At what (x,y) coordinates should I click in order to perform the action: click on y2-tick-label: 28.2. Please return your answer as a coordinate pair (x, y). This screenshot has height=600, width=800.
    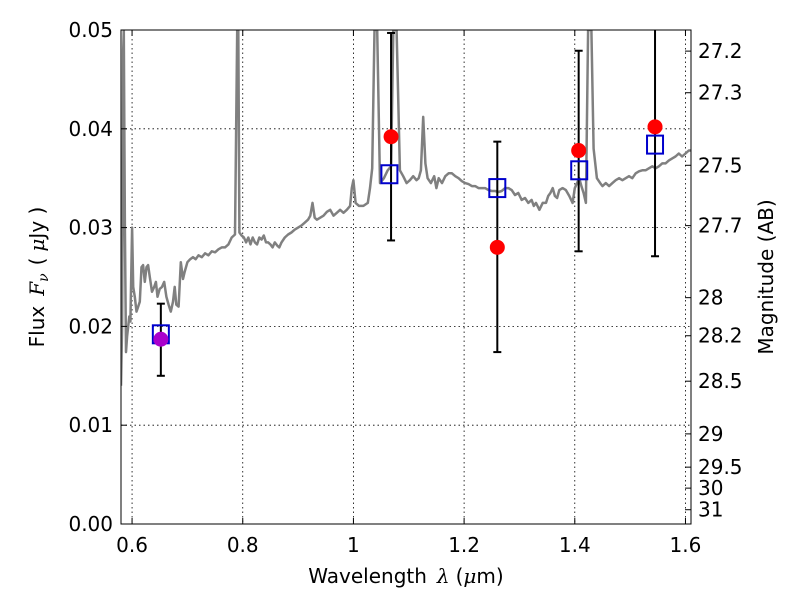
    Looking at the image, I should click on (720, 336).